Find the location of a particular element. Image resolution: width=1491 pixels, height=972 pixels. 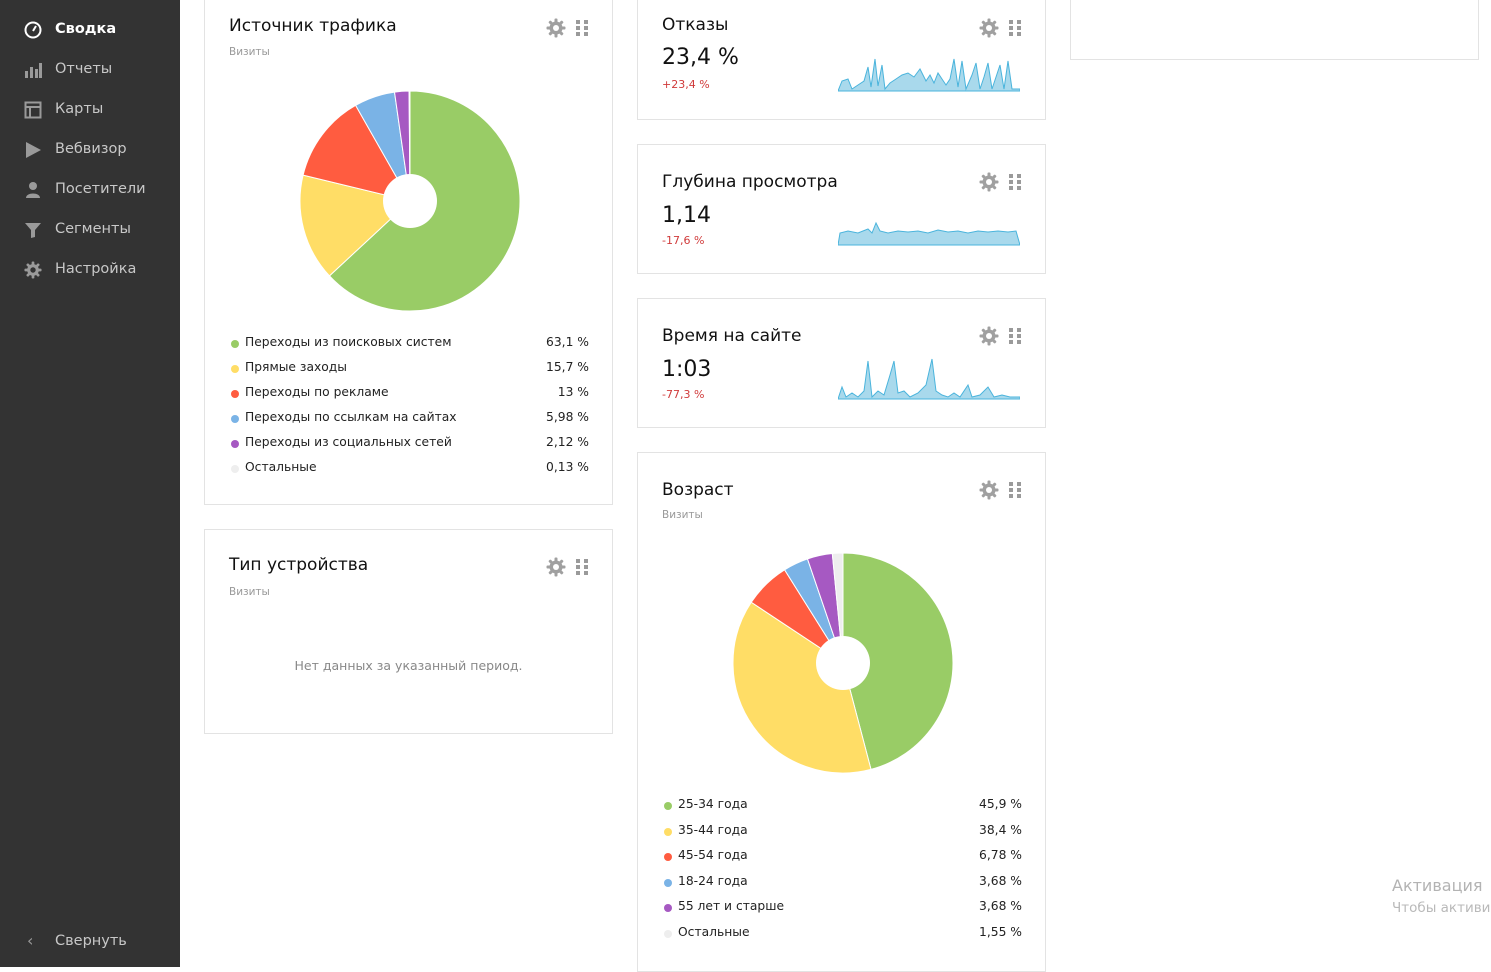

widget-title: Время на сайте is located at coordinates (732, 336).